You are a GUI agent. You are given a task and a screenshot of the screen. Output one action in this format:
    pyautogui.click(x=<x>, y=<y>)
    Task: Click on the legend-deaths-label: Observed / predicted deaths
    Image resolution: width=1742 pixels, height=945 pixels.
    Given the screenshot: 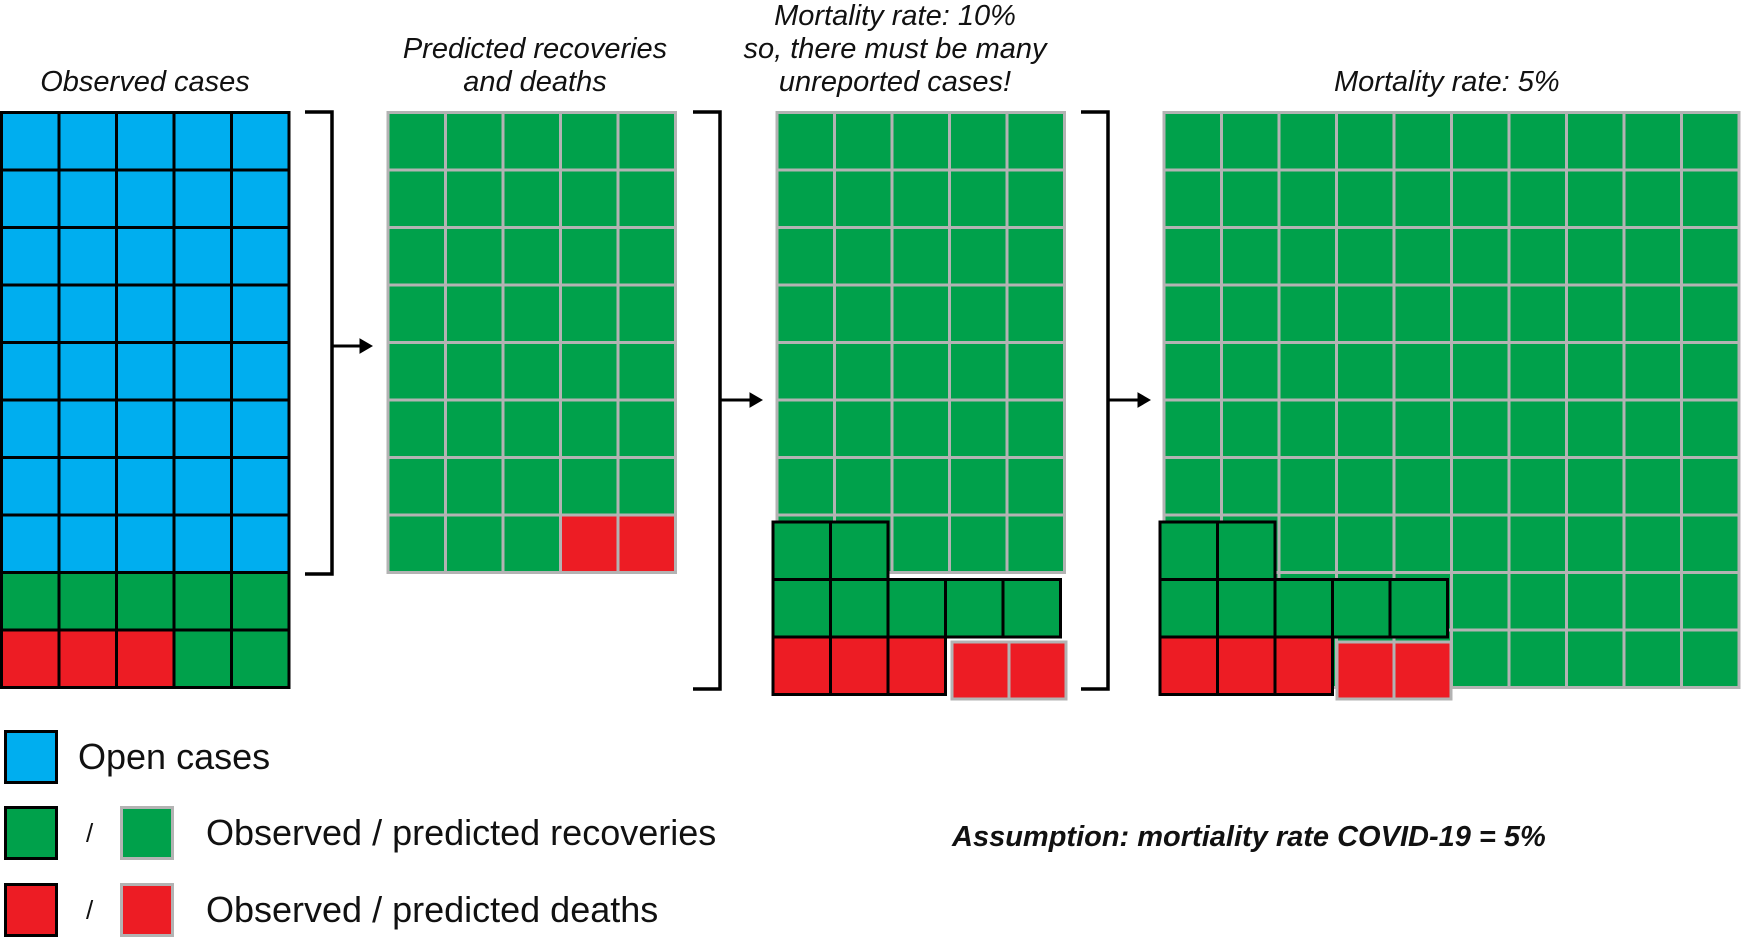 What is the action you would take?
    pyautogui.click(x=432, y=909)
    